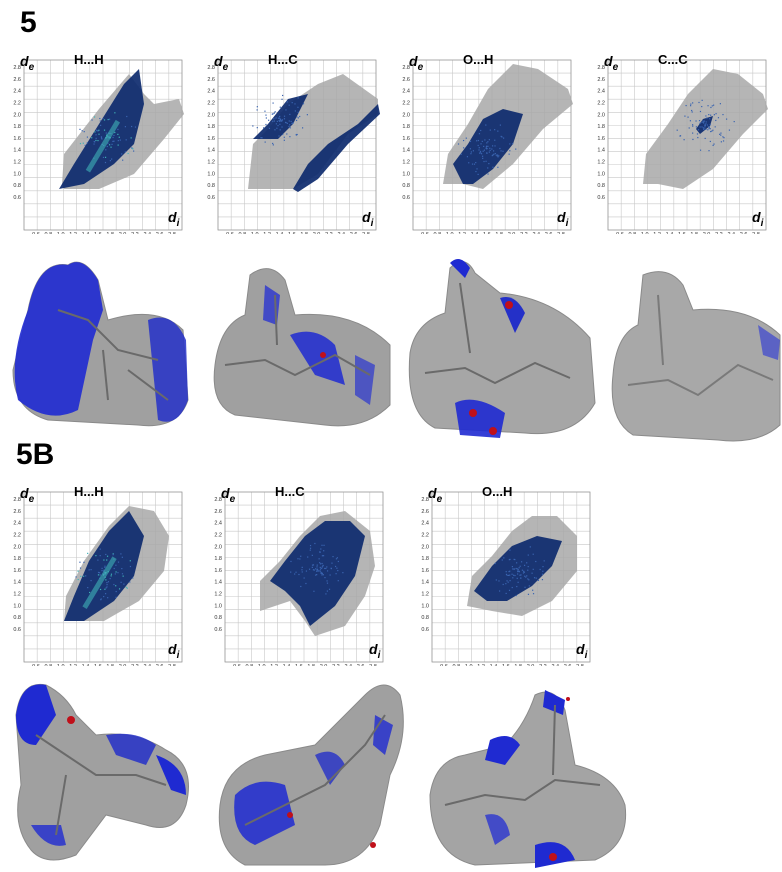 The height and width of the screenshot is (872, 782). What do you see at coordinates (290, 491) in the screenshot?
I see `plot-title: H...C` at bounding box center [290, 491].